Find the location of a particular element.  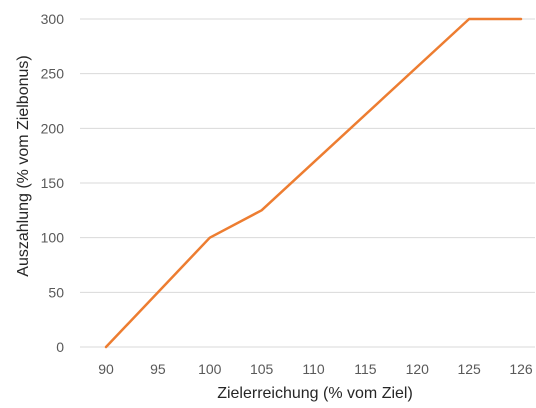

x-tick-label: 126 is located at coordinates (521, 369).